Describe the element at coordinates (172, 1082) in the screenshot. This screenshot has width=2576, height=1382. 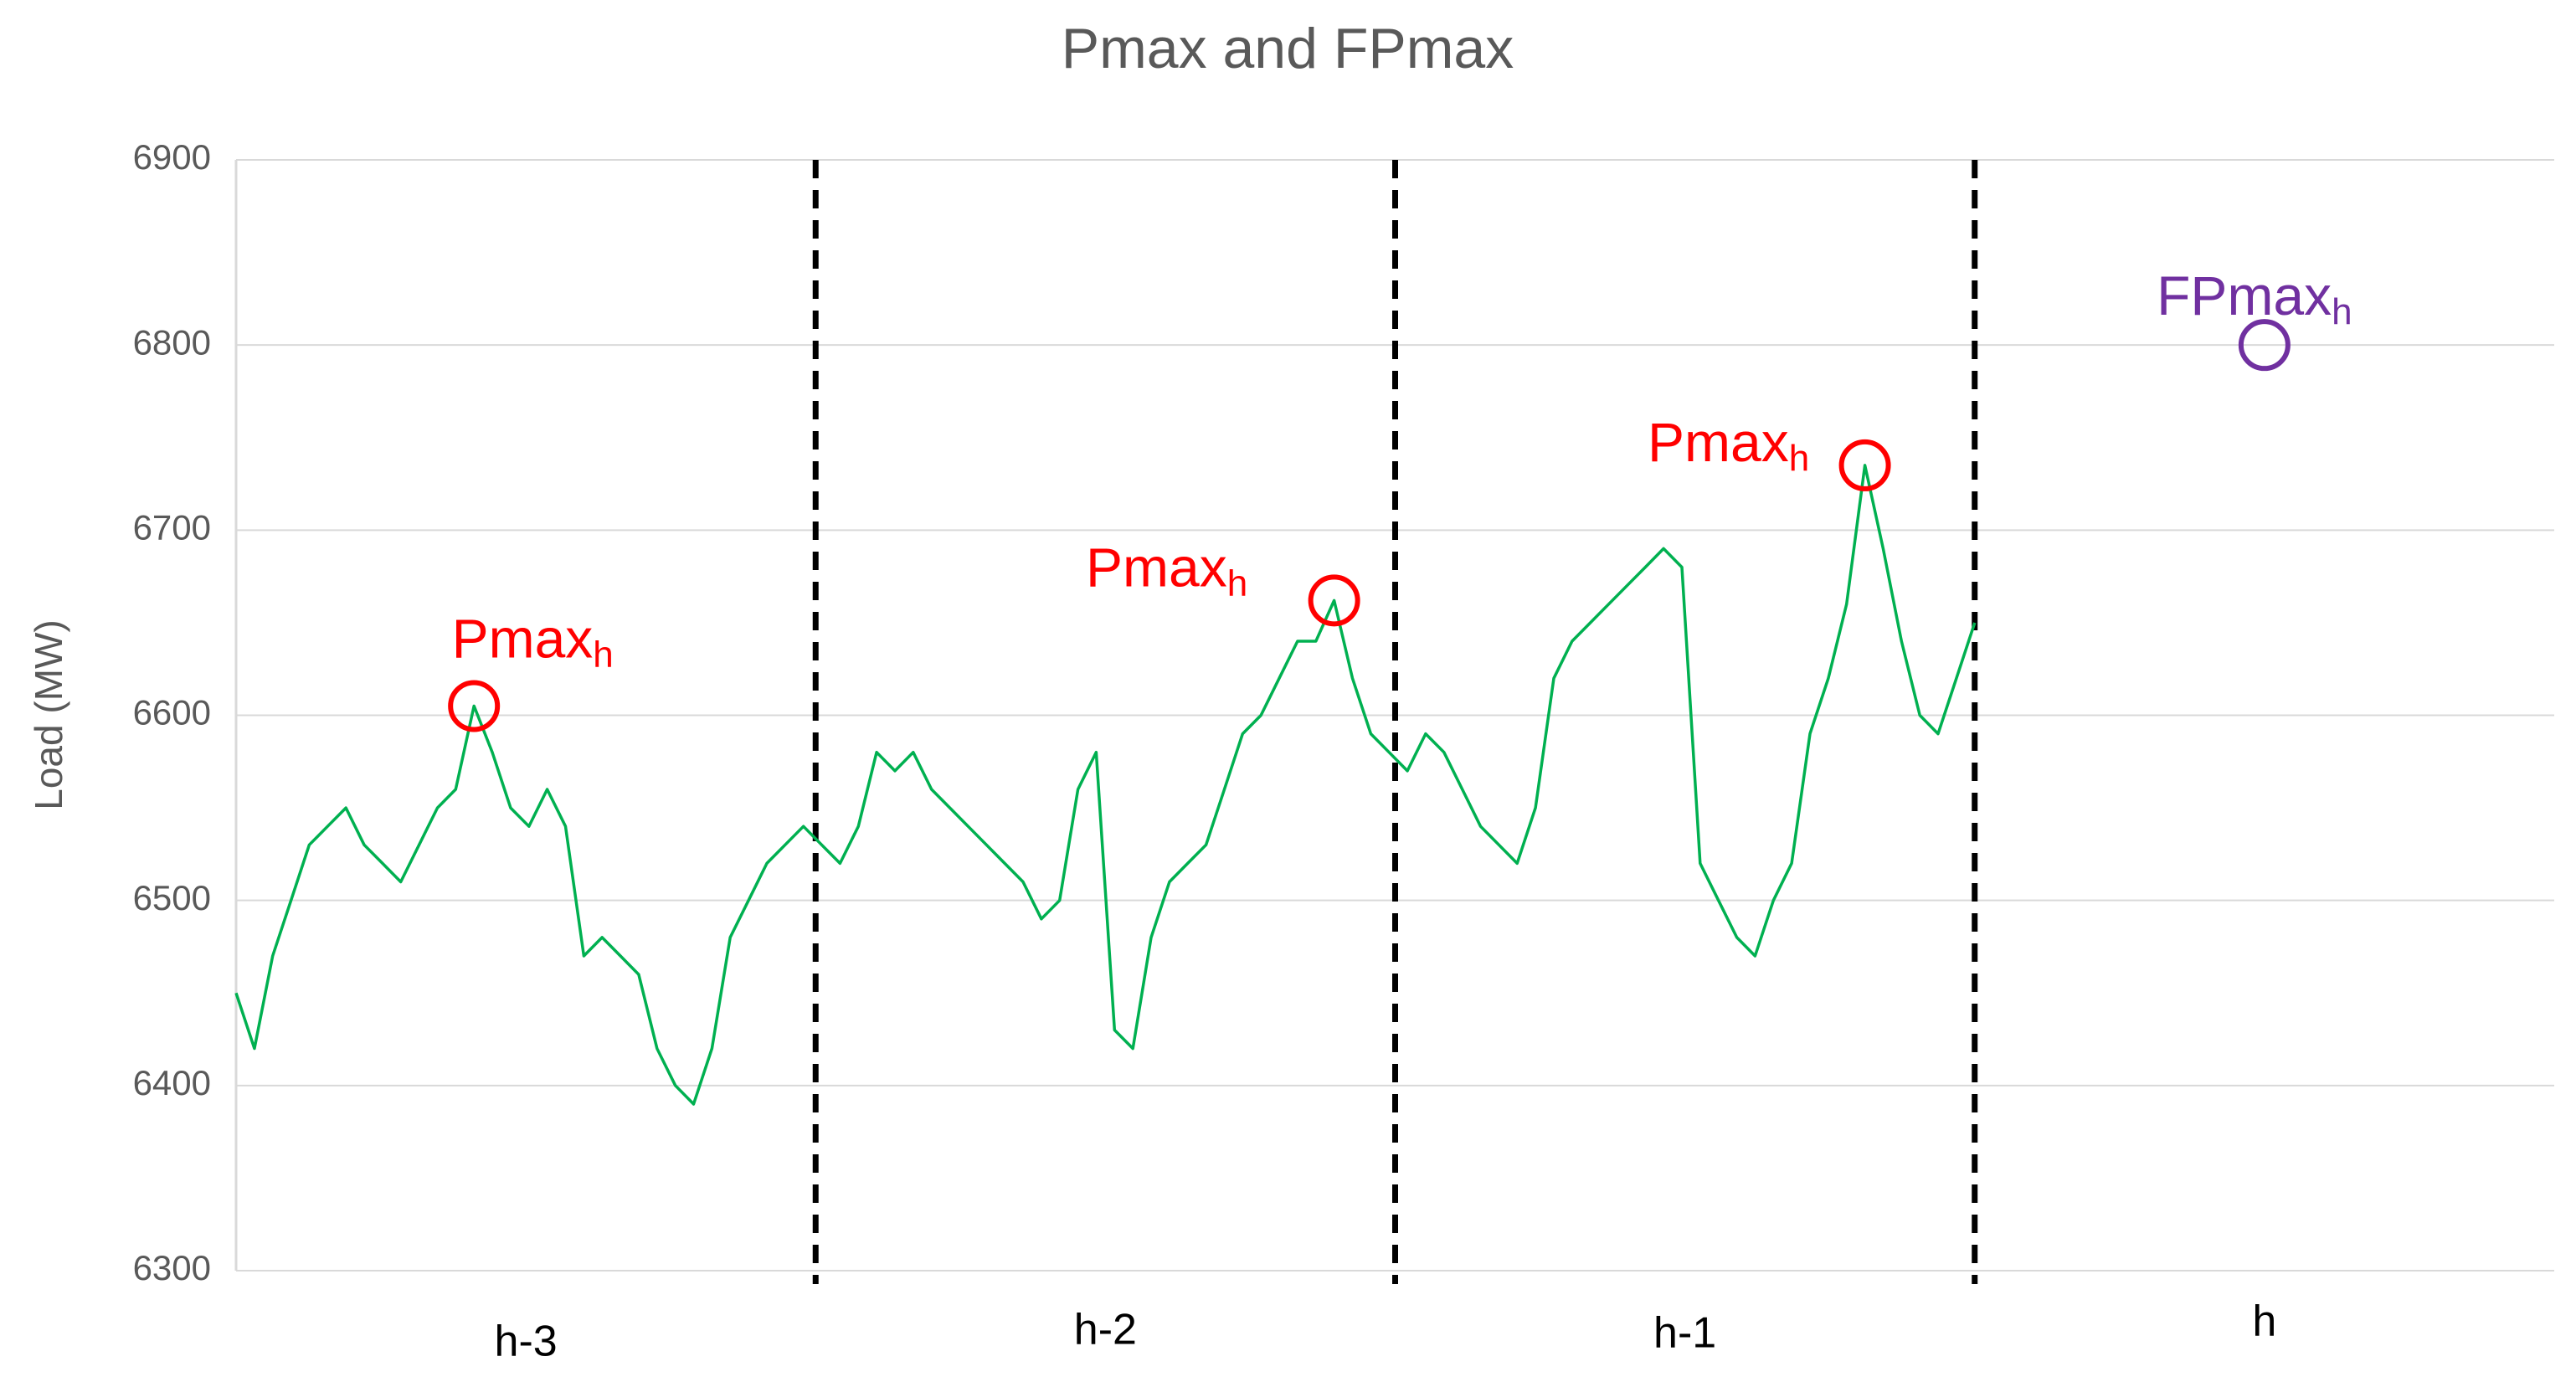
I see `y-tick-label: 6400` at that location.